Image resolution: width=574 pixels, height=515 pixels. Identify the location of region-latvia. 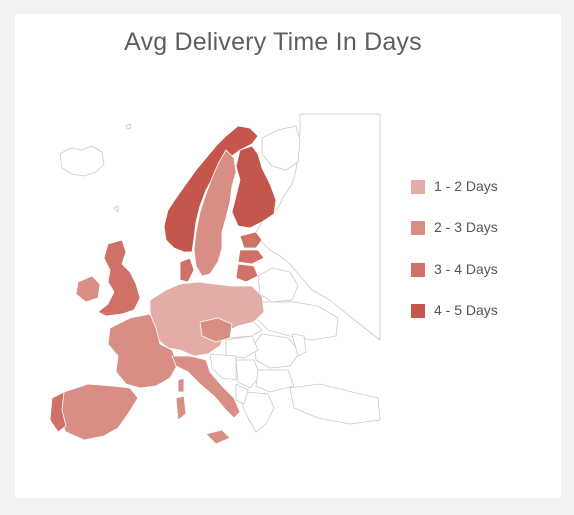
(251, 257).